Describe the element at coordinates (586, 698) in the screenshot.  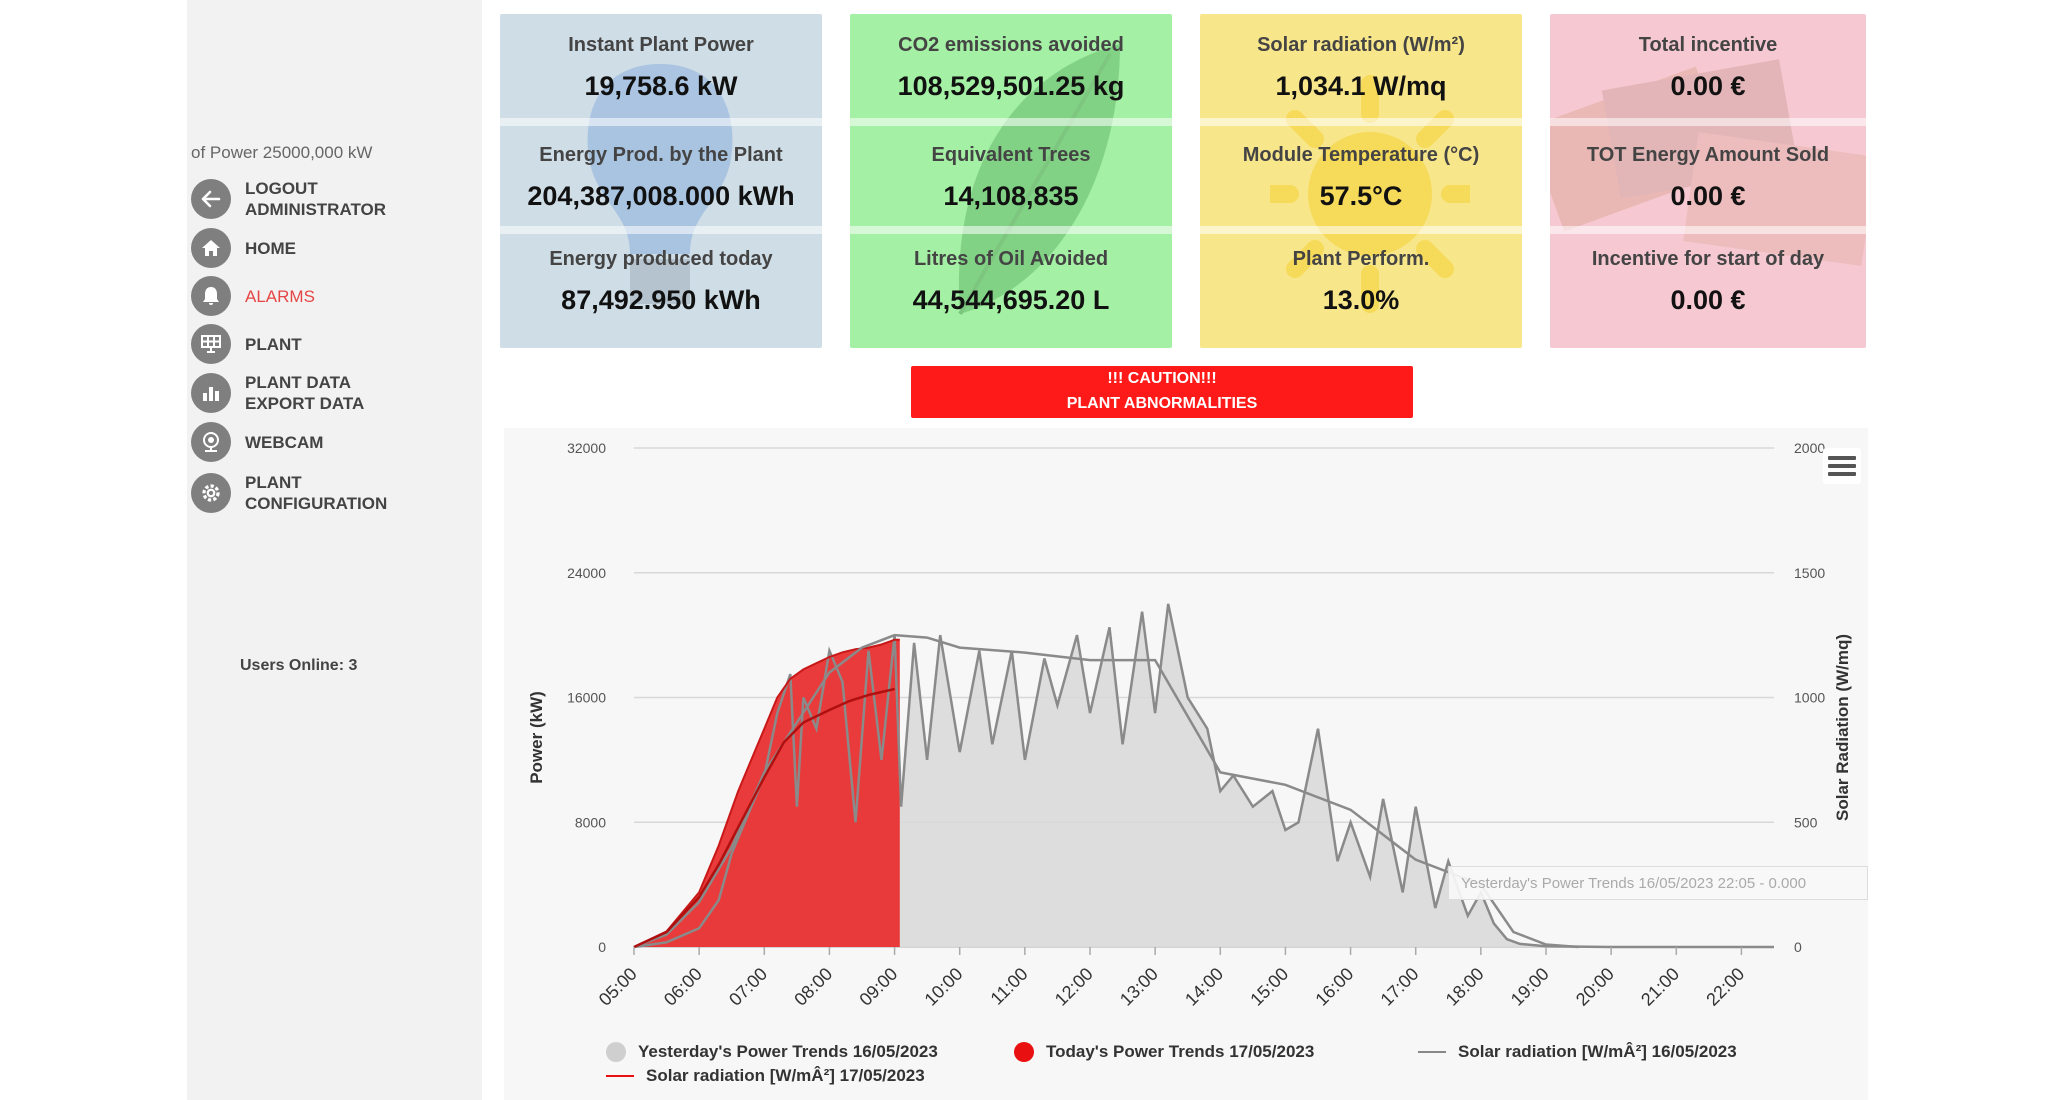
I see `y-left-tick-label: 16000` at that location.